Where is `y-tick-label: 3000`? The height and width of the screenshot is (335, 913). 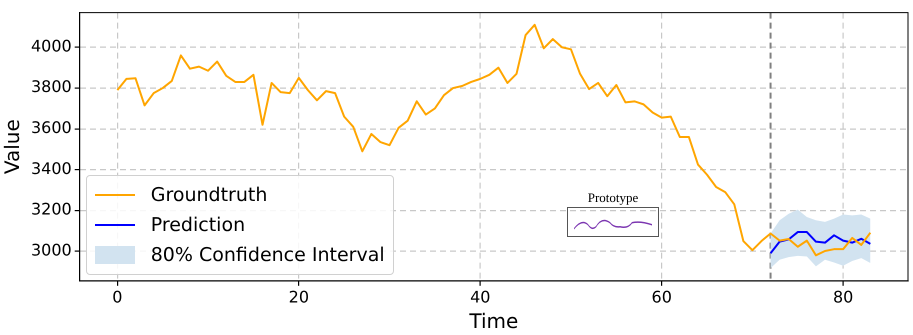 y-tick-label: 3000 is located at coordinates (51, 250).